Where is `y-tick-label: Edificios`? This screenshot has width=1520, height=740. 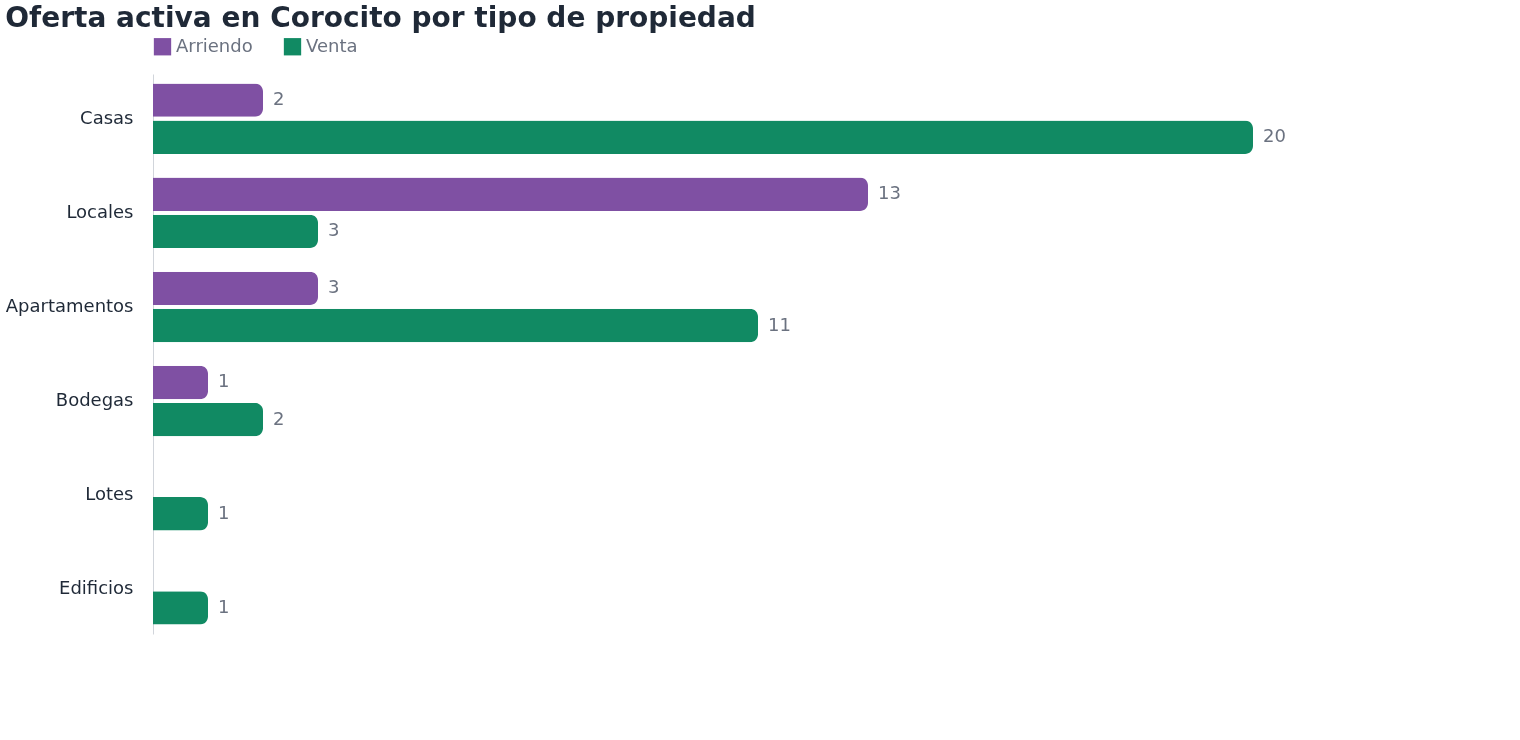 y-tick-label: Edificios is located at coordinates (96, 588).